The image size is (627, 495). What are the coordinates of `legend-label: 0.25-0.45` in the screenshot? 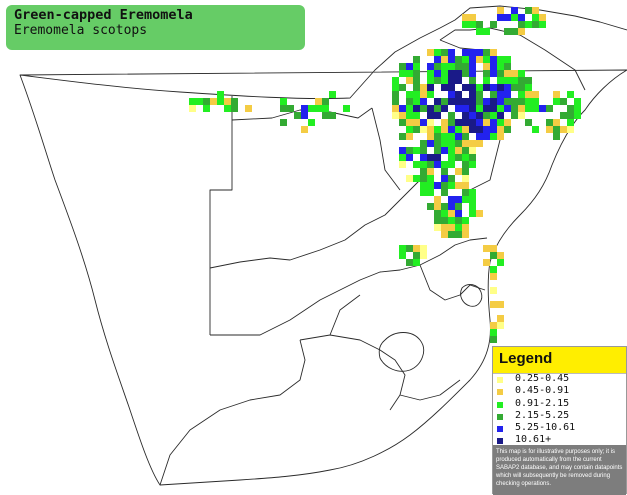 It's located at (542, 378).